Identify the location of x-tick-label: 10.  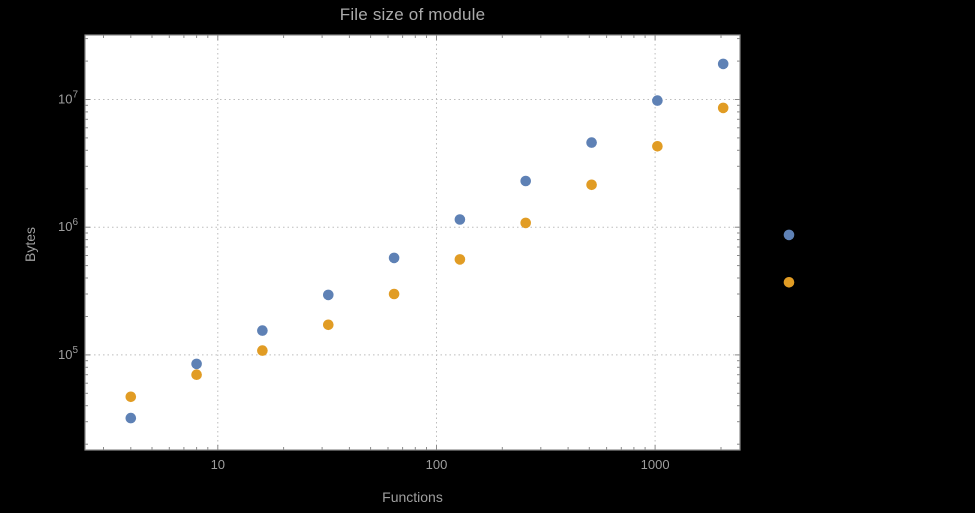
(218, 464).